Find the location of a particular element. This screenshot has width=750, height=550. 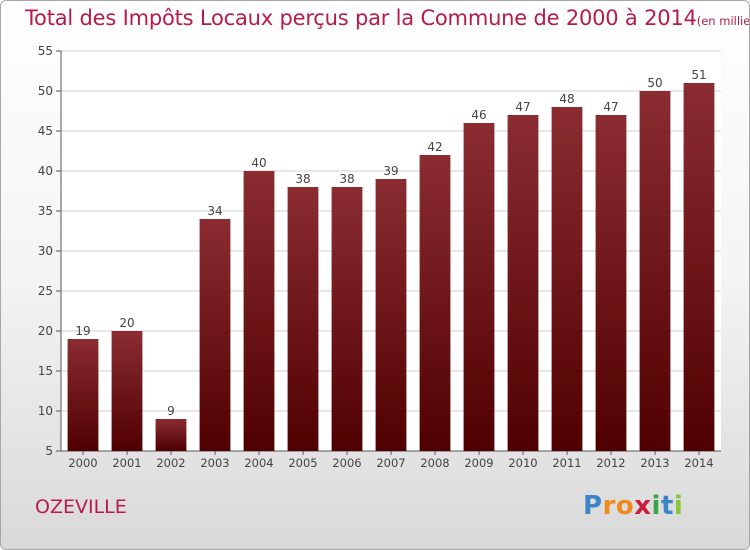

logo-letter: P is located at coordinates (593, 506).